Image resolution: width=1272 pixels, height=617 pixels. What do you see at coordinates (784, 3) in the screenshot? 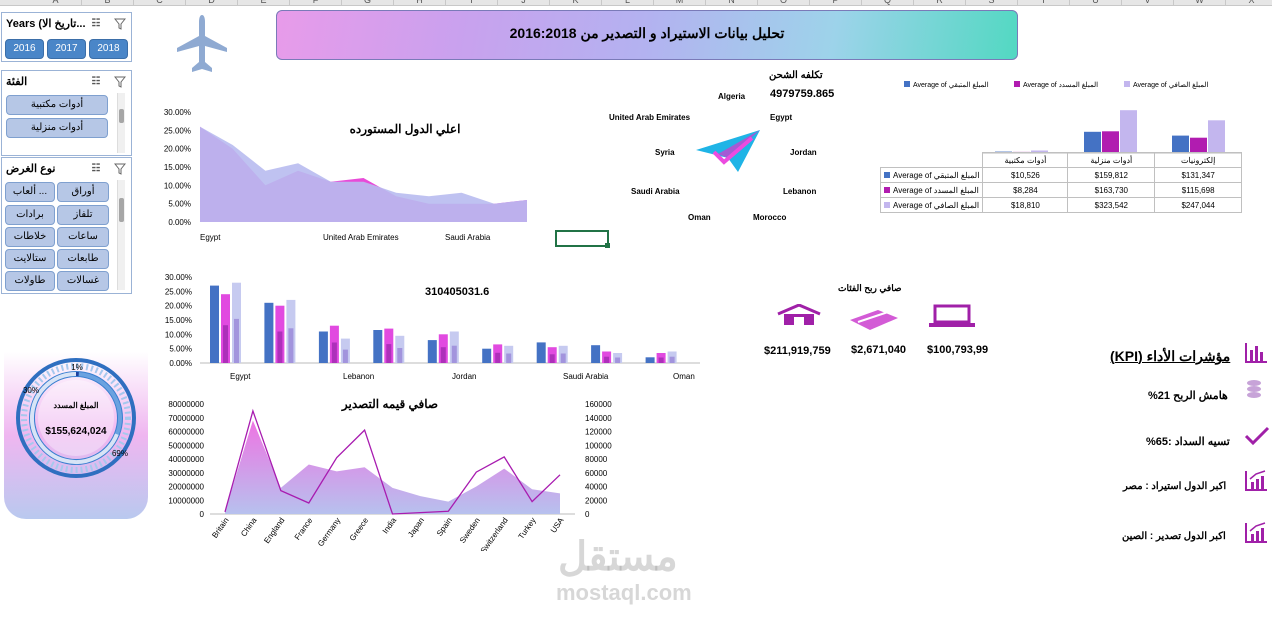
I see `column-letter: O` at bounding box center [784, 3].